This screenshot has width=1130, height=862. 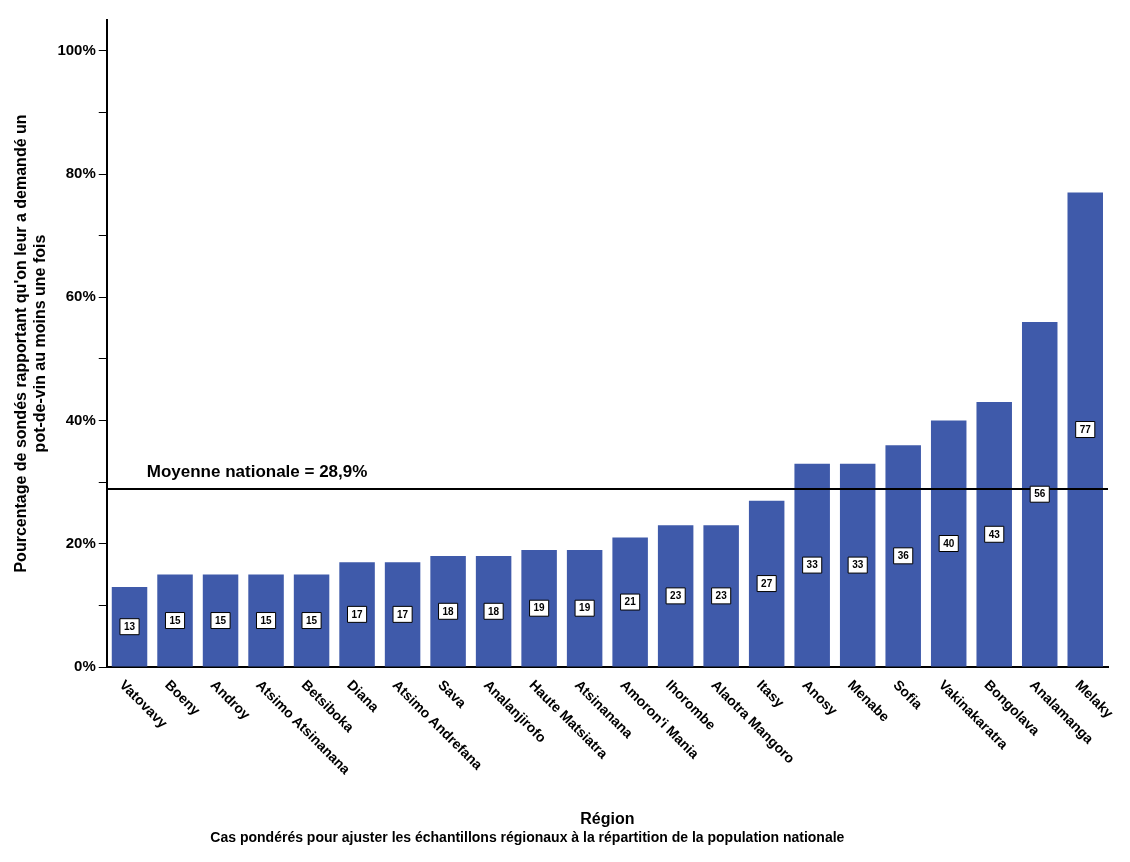 What do you see at coordinates (30, 343) in the screenshot?
I see `y-axis-title: Pourcentage de sondés rapportant qu'on leur a demandé un pot-de-vin au moins une fois` at bounding box center [30, 343].